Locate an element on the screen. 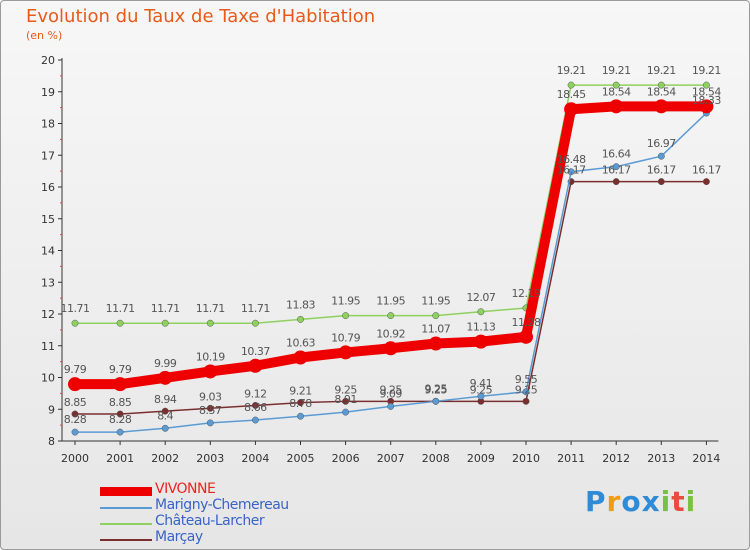 The height and width of the screenshot is (550, 750). x-tick-label: 2014 is located at coordinates (706, 458).